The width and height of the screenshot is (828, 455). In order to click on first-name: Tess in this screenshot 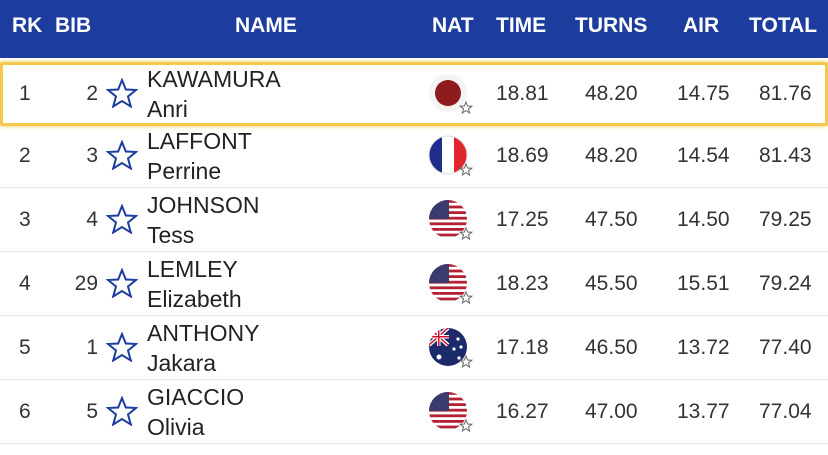, I will do `click(171, 235)`.